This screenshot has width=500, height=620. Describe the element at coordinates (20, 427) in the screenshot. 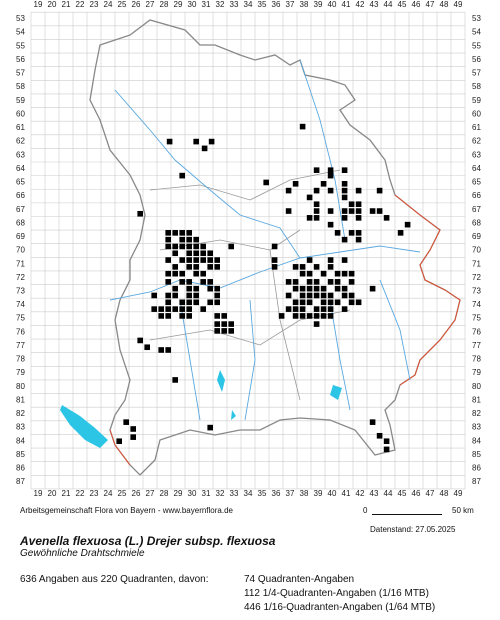

I see `row-label: 83` at that location.